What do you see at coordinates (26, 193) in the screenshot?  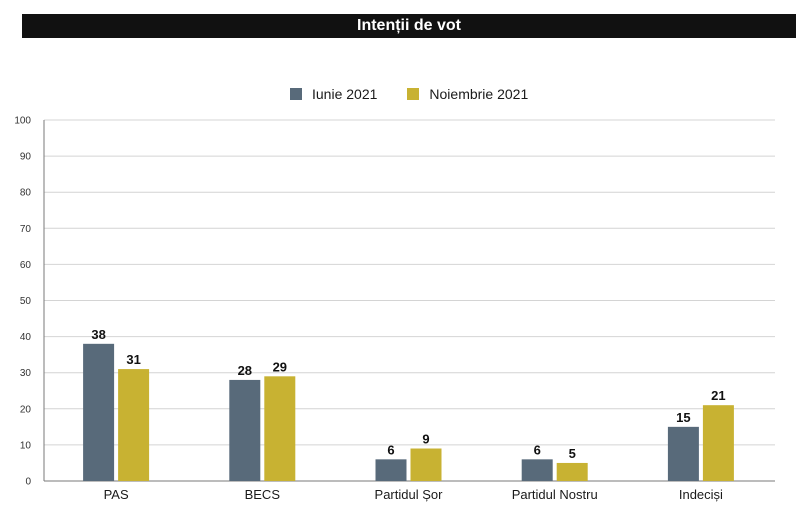 I see `y-tick-label: 80` at bounding box center [26, 193].